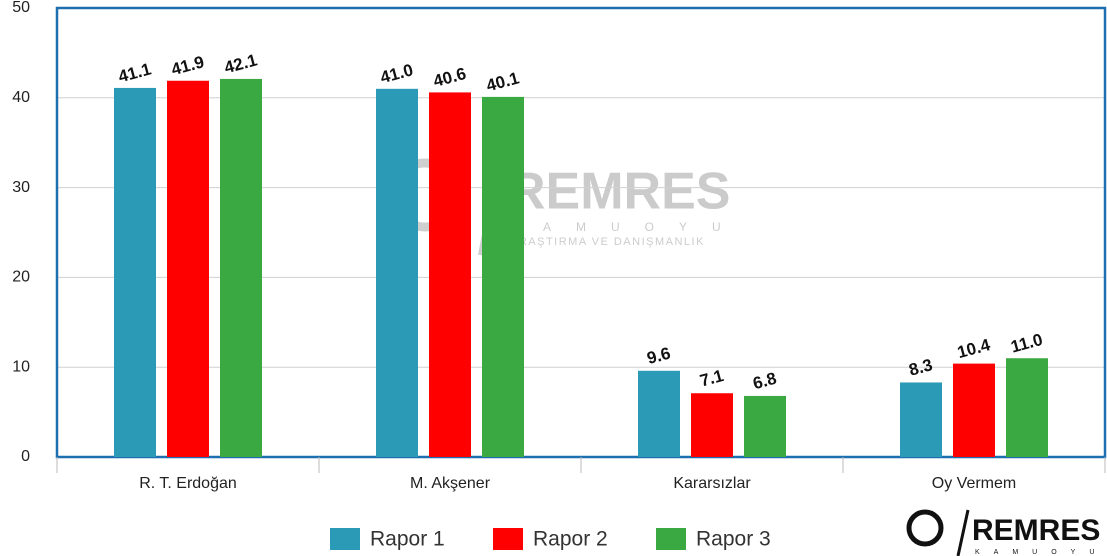 The height and width of the screenshot is (556, 1107). What do you see at coordinates (1027, 343) in the screenshot?
I see `value-label: 11.0` at bounding box center [1027, 343].